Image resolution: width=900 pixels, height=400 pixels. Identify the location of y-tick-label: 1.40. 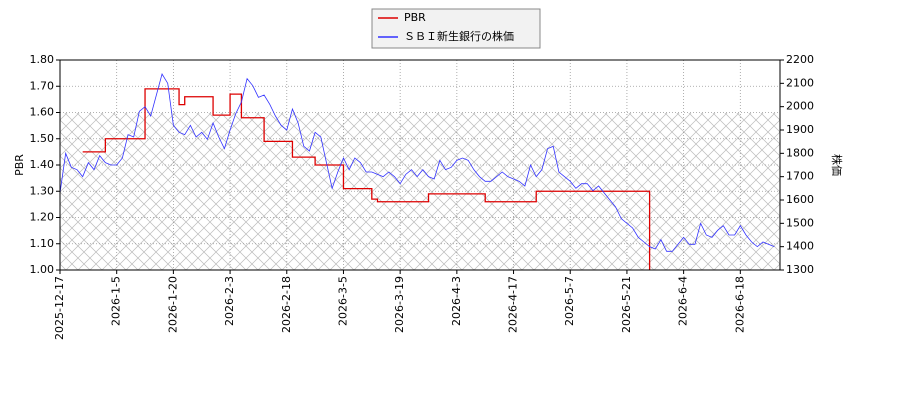
(42, 164).